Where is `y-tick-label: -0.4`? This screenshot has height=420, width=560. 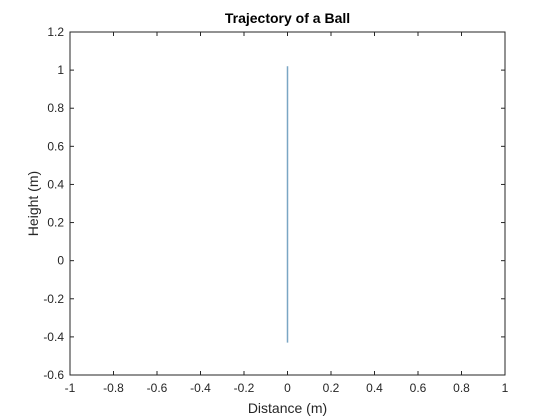 y-tick-label: -0.4 is located at coordinates (53, 337).